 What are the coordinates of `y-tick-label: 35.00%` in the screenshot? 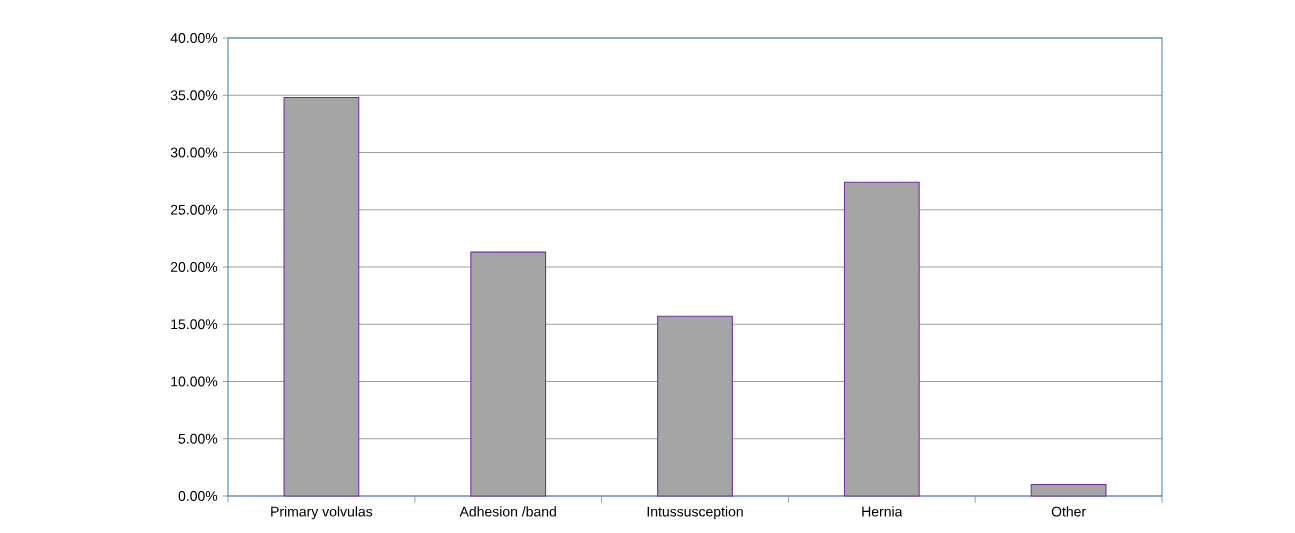 It's located at (194, 95).